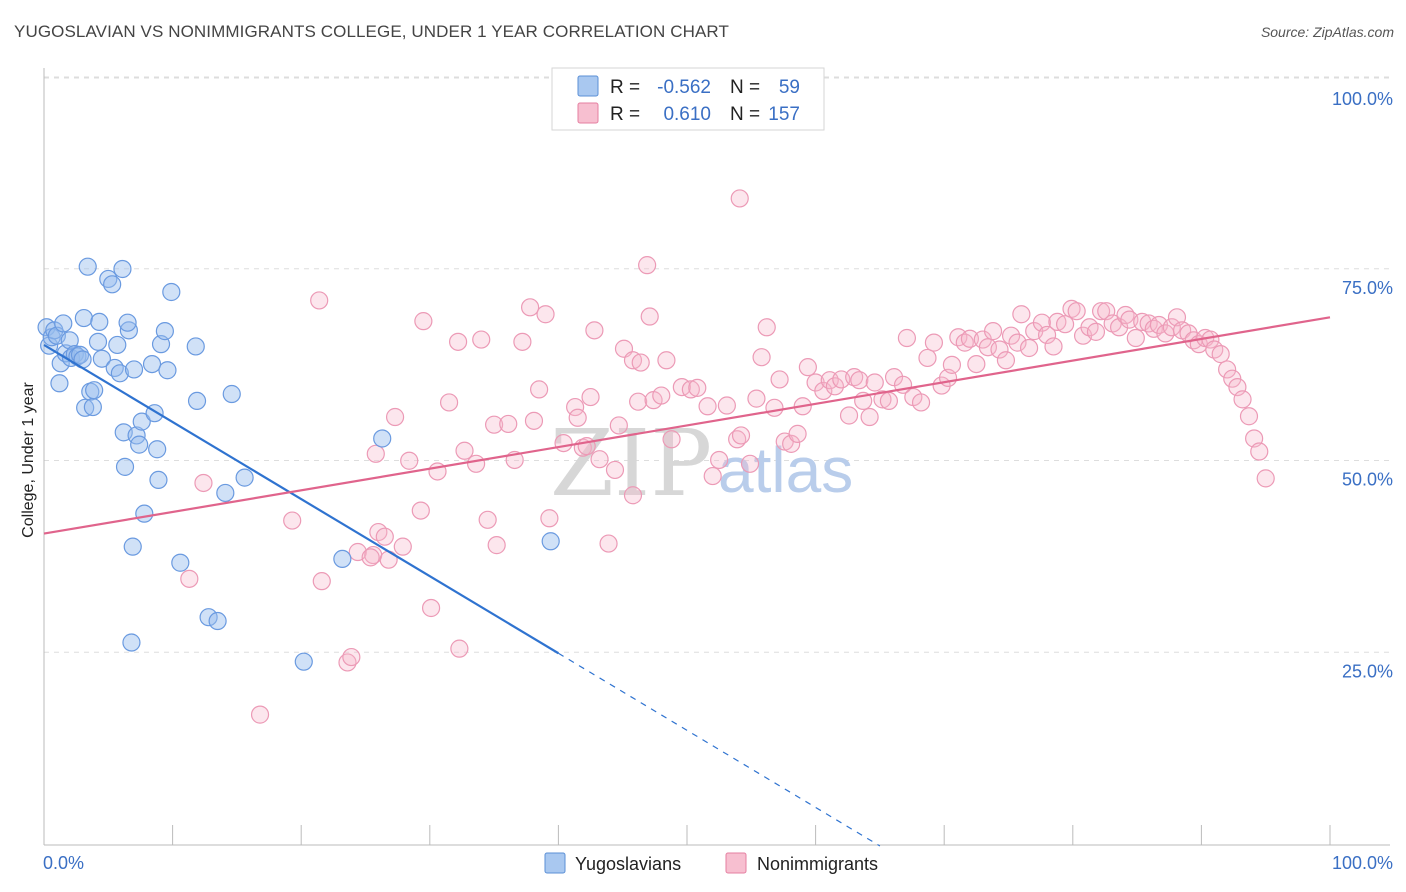  What do you see at coordinates (628, 864) in the screenshot?
I see `bottom-legend-label-yugoslavians: Yugoslavians` at bounding box center [628, 864].